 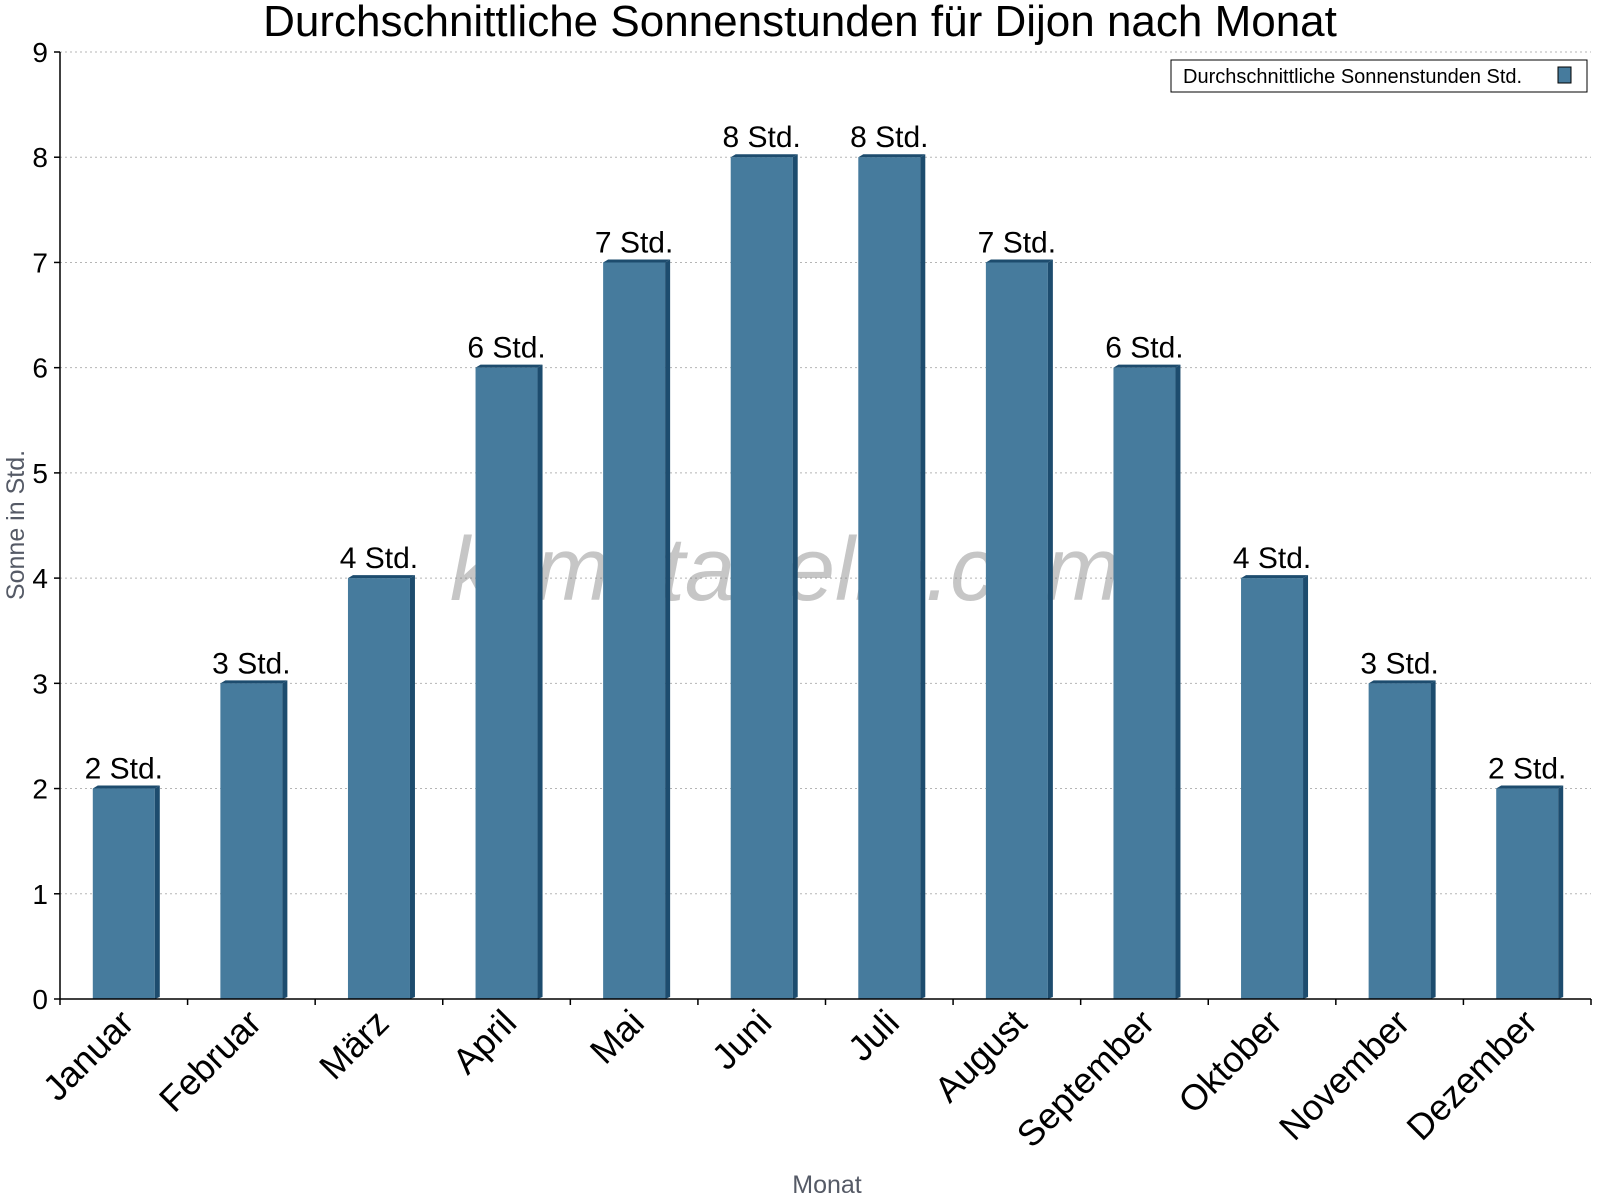 I want to click on x-tick-label: Juli, so click(x=873, y=1035).